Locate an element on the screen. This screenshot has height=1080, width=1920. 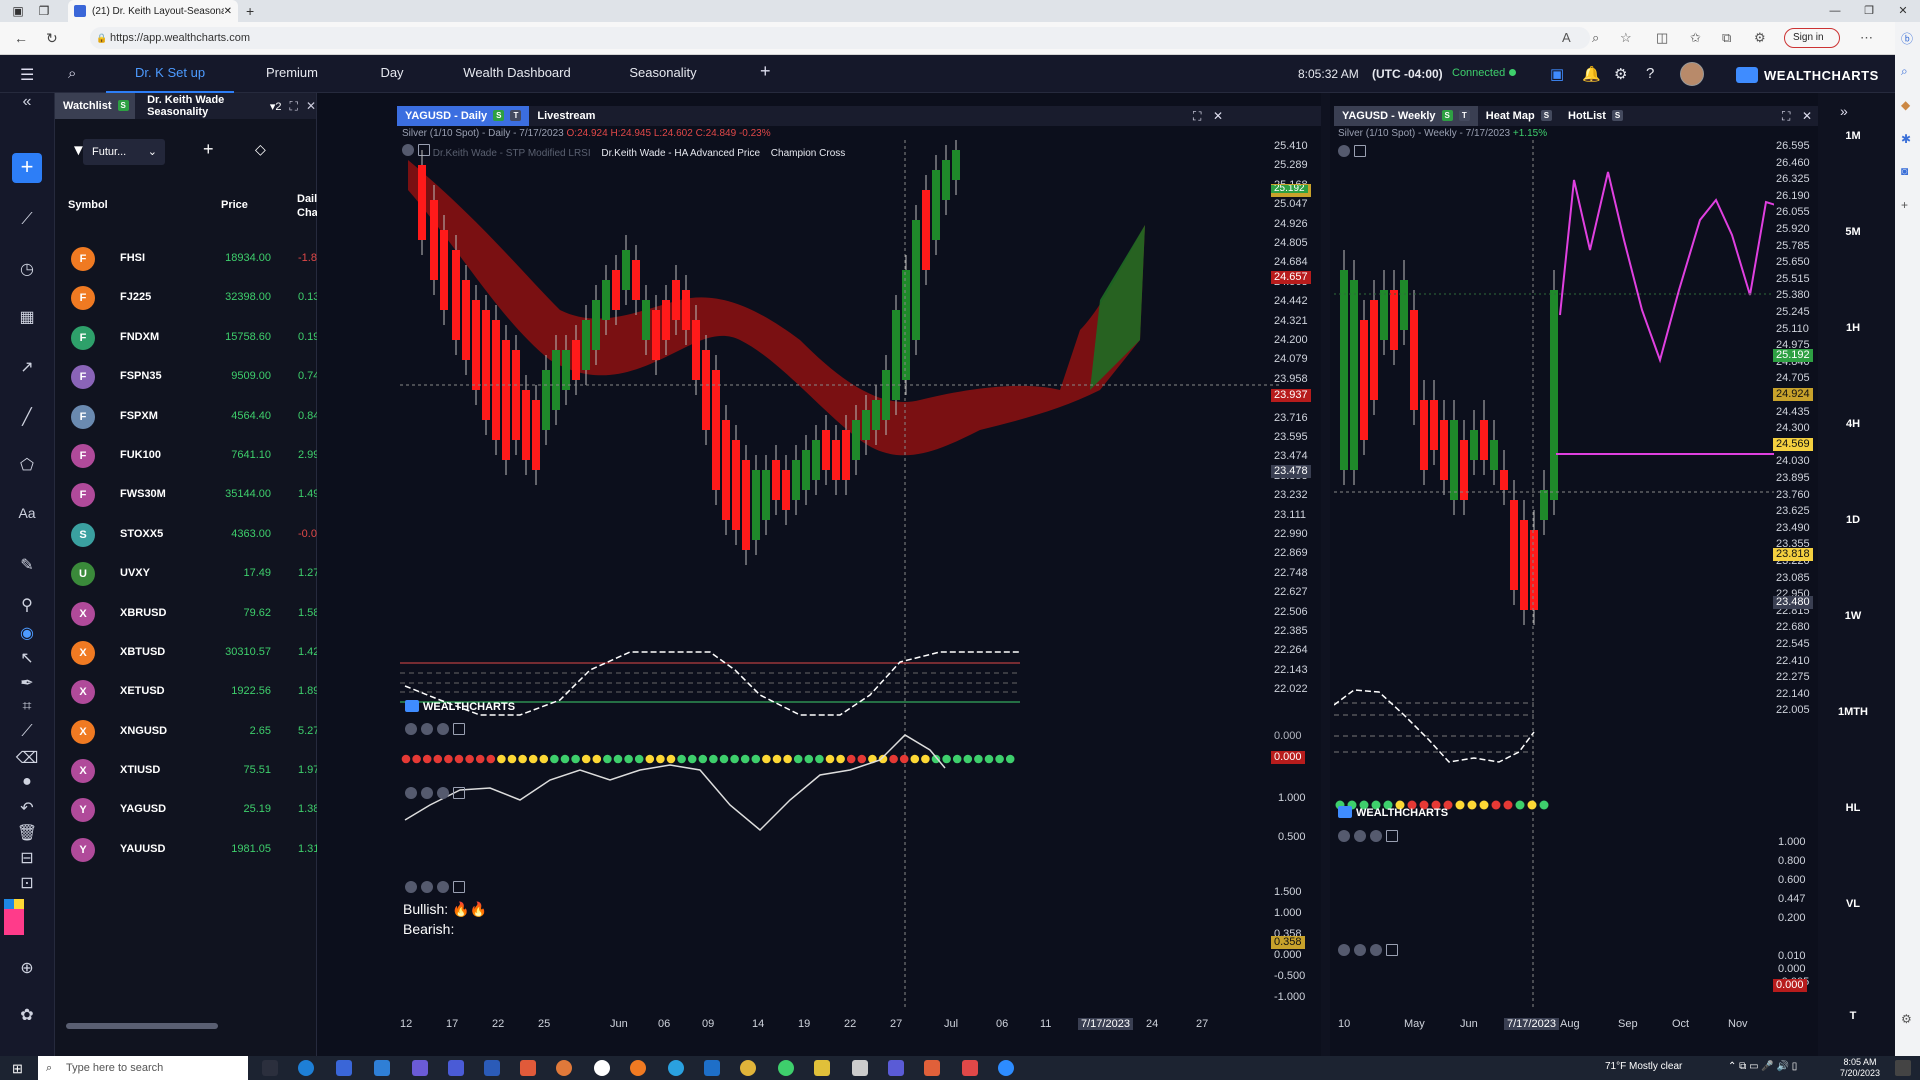
magnet-icon: ⚲ is located at coordinates (27, 605).